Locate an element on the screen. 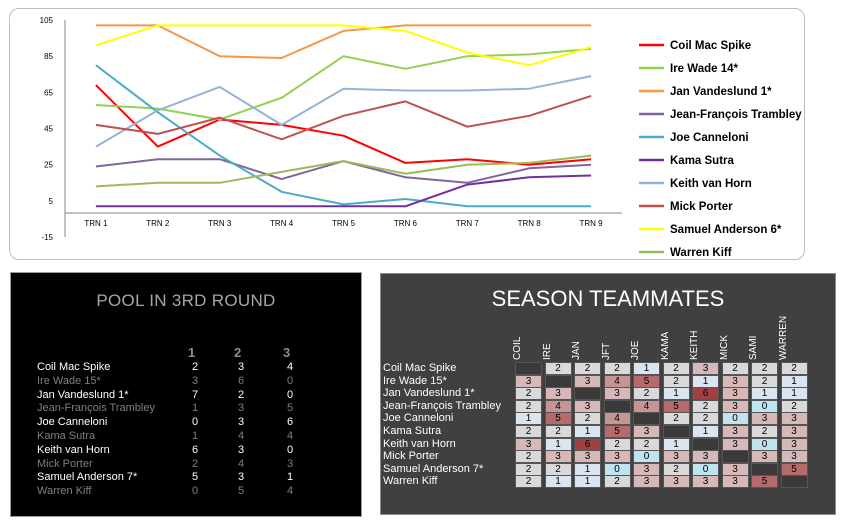 The width and height of the screenshot is (847, 523). pool-player-name: Ire Wade 15* is located at coordinates (69, 380).